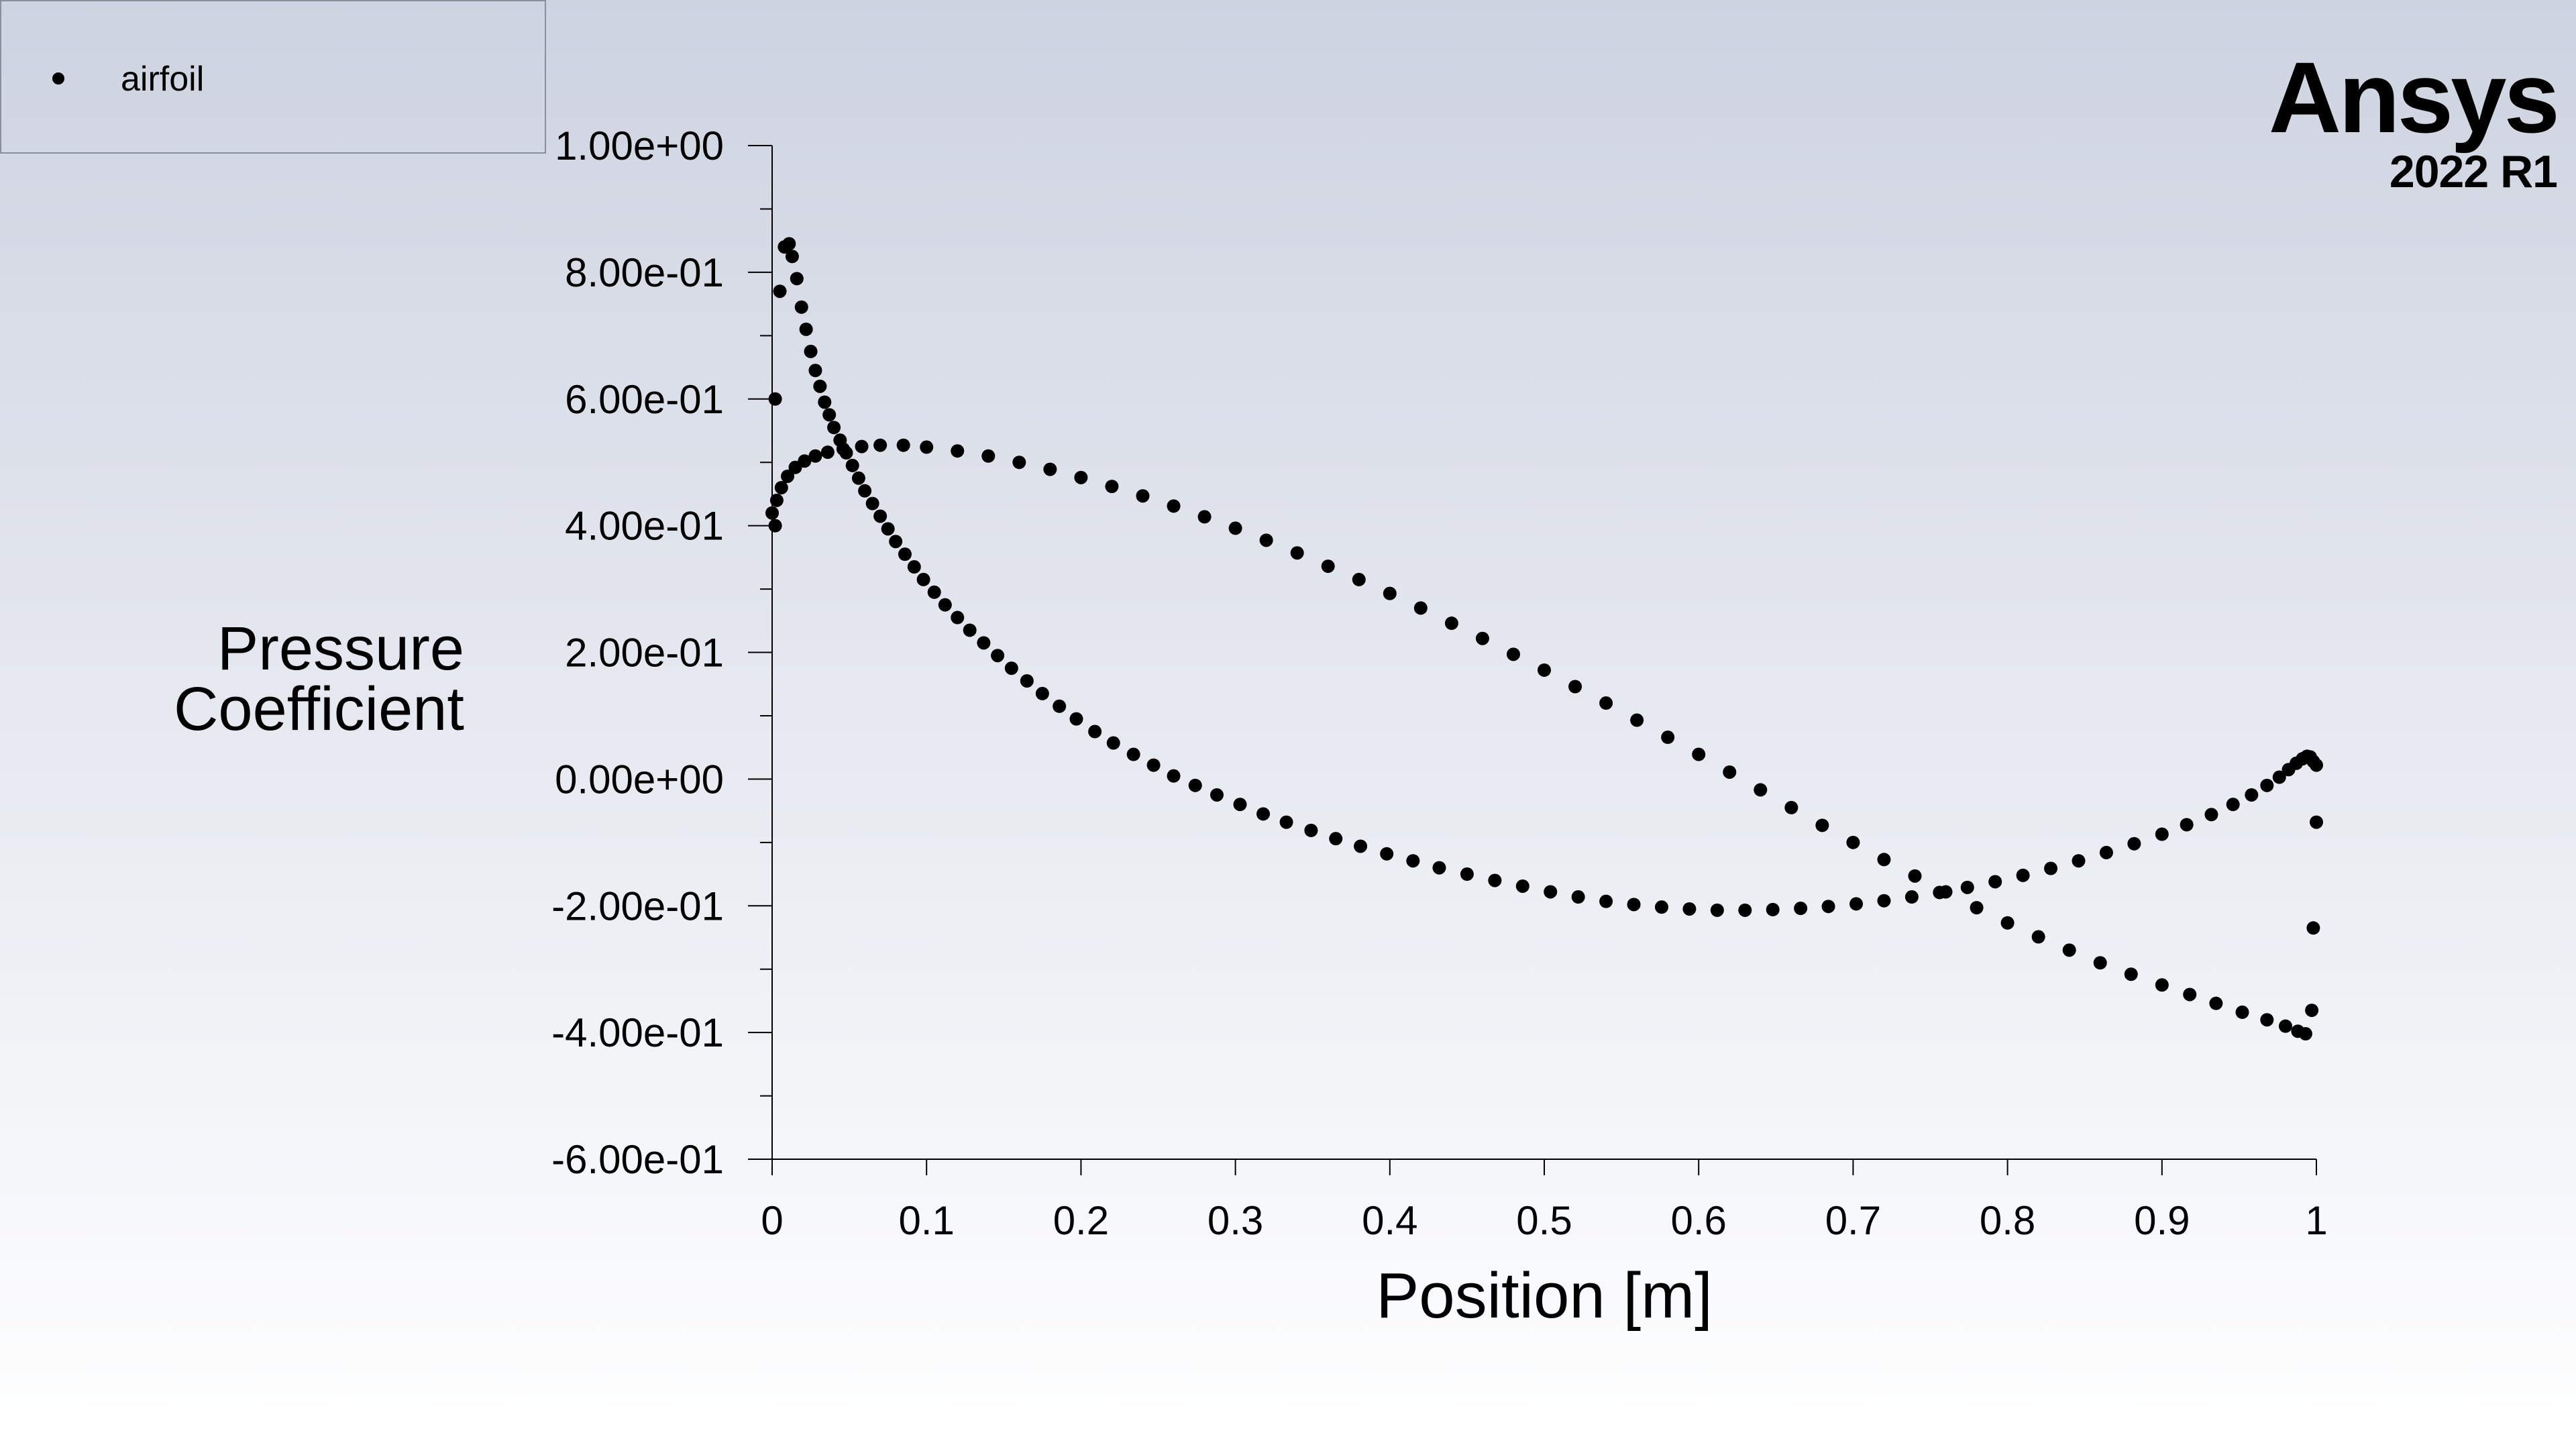  Describe the element at coordinates (2007, 1220) in the screenshot. I see `x-tick-label: 0.8` at that location.